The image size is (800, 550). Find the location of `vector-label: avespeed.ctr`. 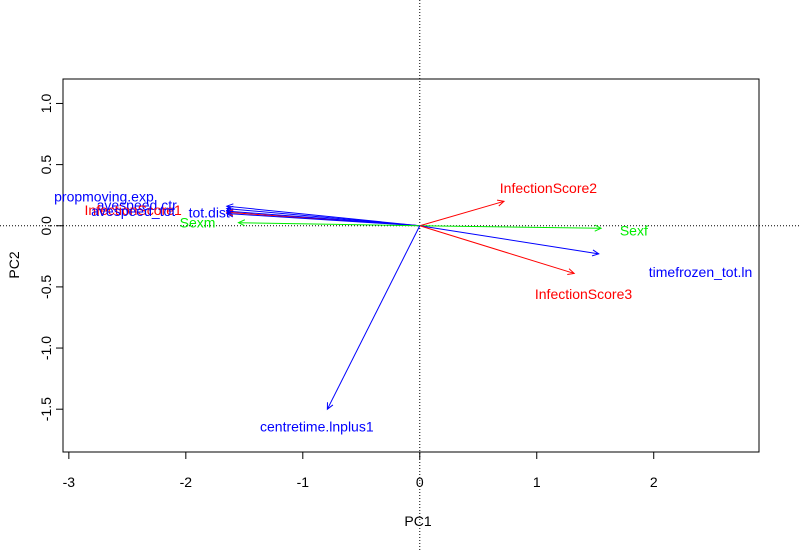

vector-label: avespeed.ctr is located at coordinates (137, 205).